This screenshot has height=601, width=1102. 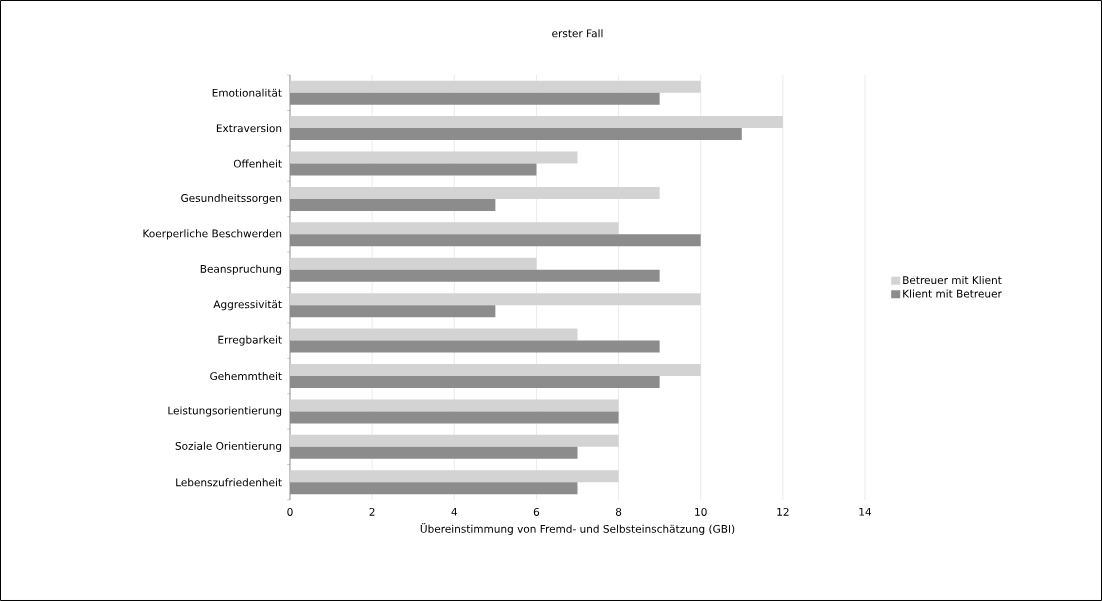 What do you see at coordinates (290, 511) in the screenshot?
I see `x-tick-label: 0` at bounding box center [290, 511].